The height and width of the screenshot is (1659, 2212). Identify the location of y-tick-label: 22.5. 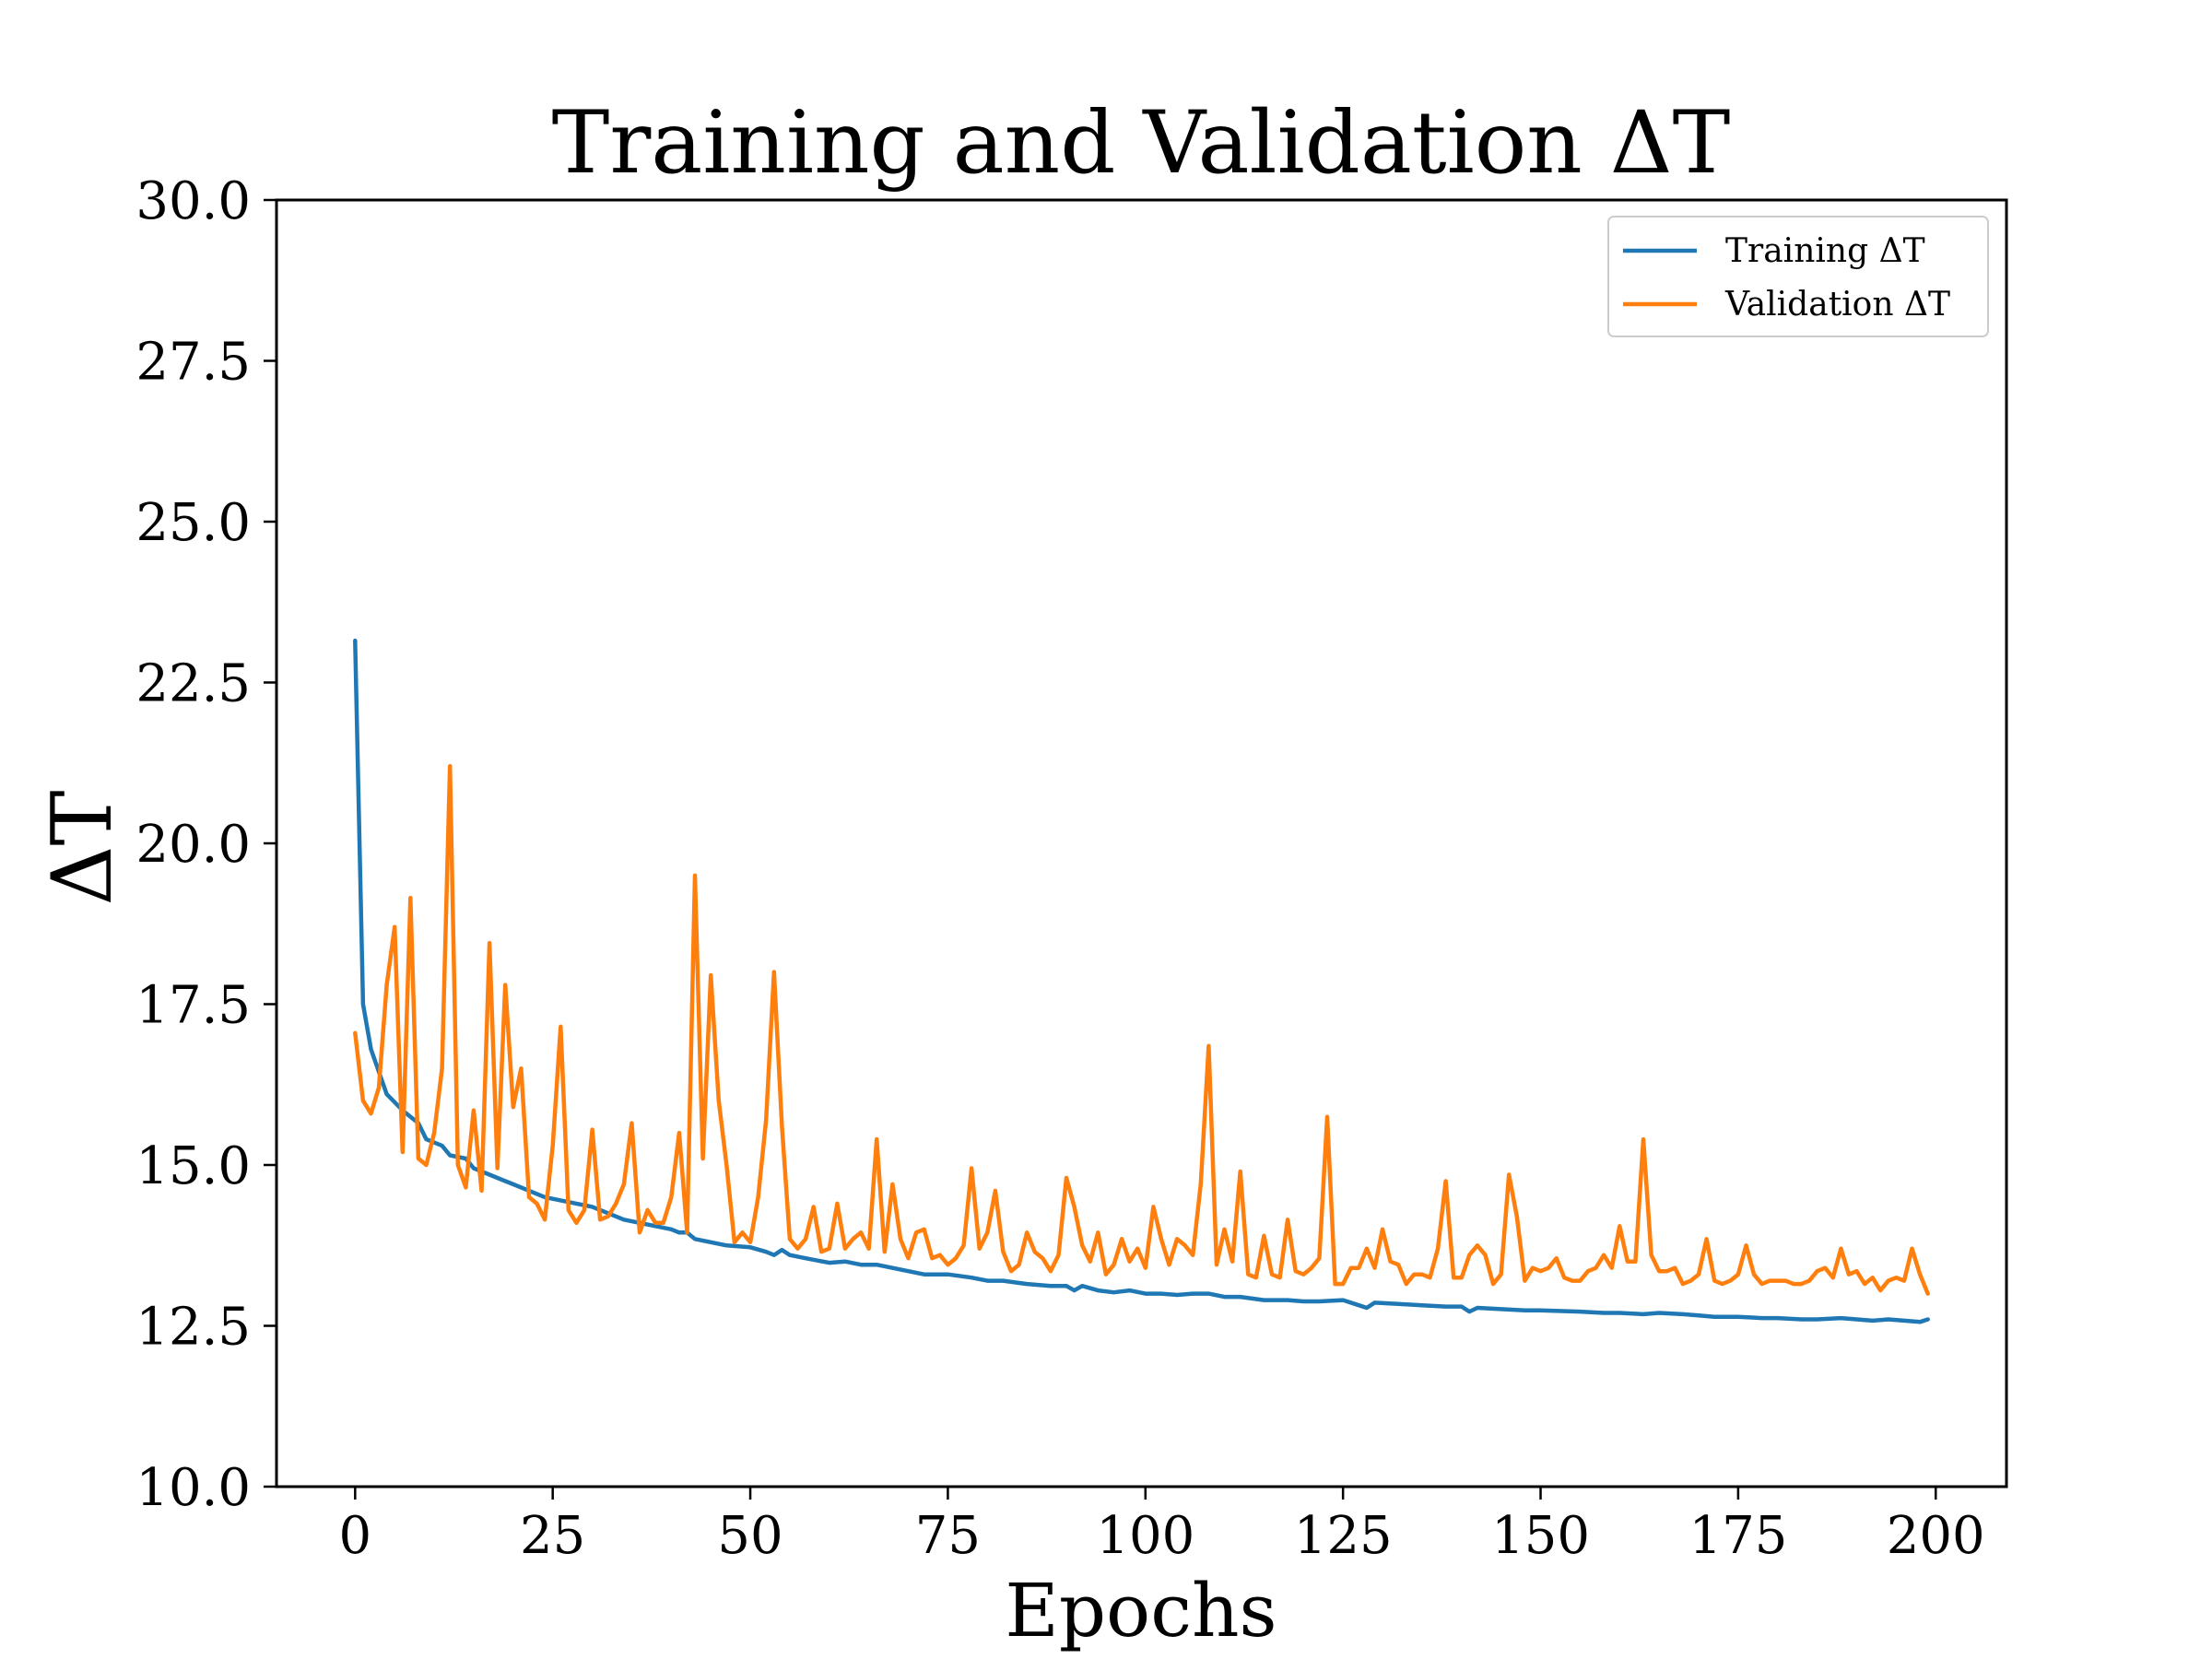
(193, 684).